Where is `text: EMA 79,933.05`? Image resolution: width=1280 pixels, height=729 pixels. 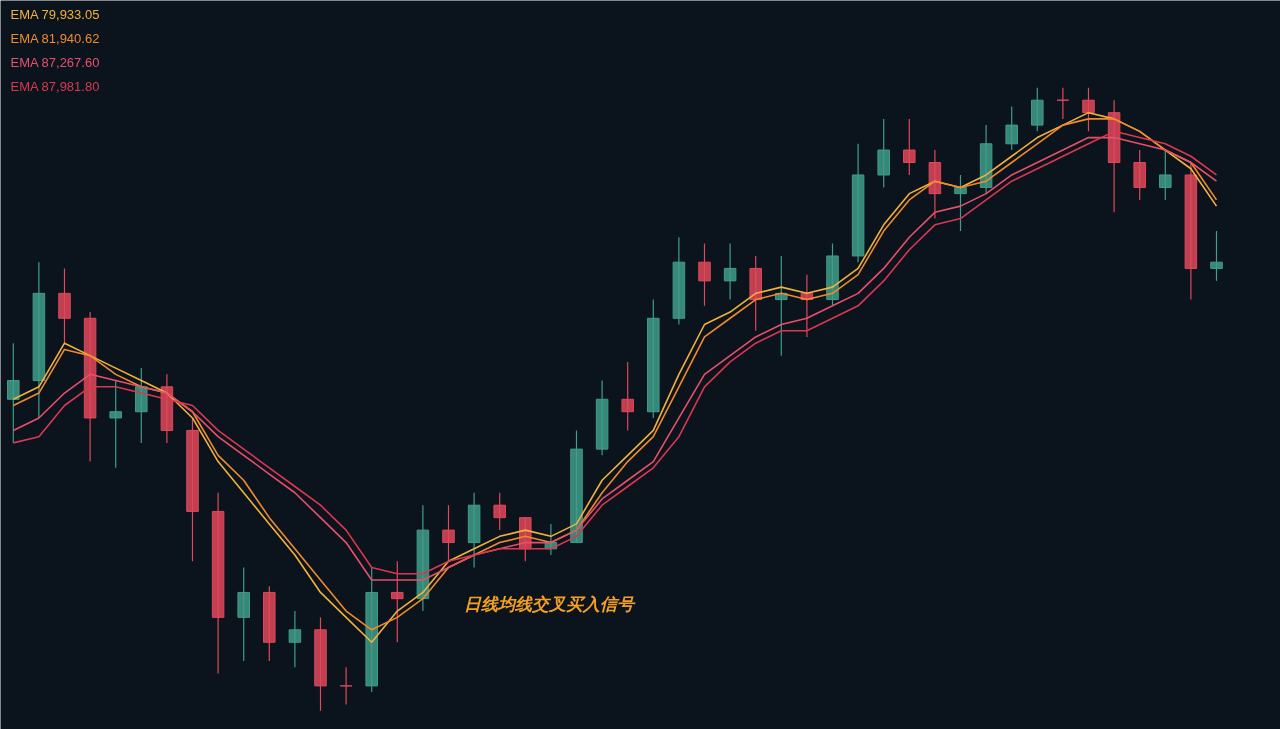
text: EMA 79,933.05 is located at coordinates (55, 14).